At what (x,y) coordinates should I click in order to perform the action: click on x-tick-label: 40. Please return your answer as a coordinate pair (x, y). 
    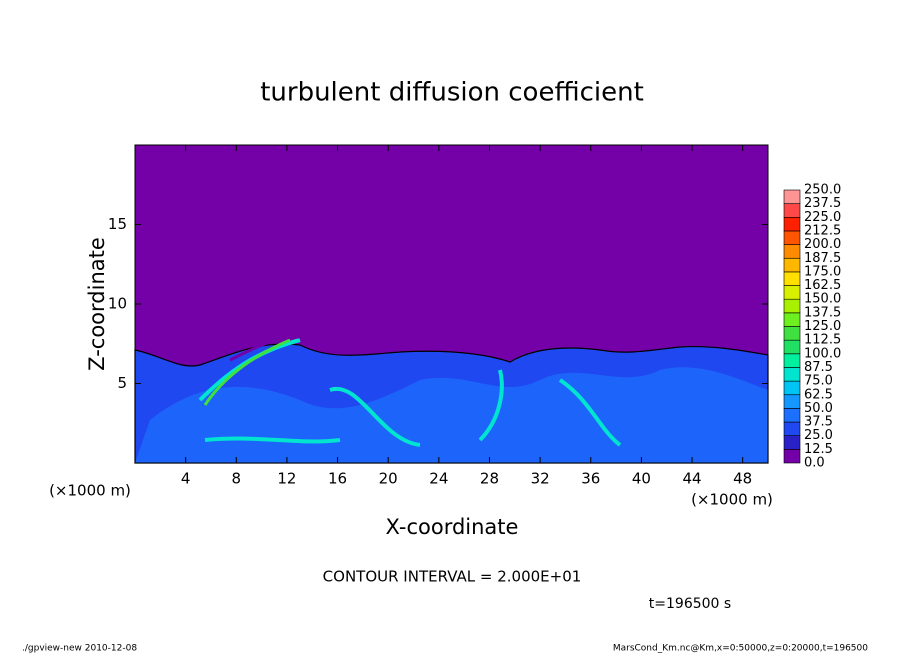
    Looking at the image, I should click on (641, 479).